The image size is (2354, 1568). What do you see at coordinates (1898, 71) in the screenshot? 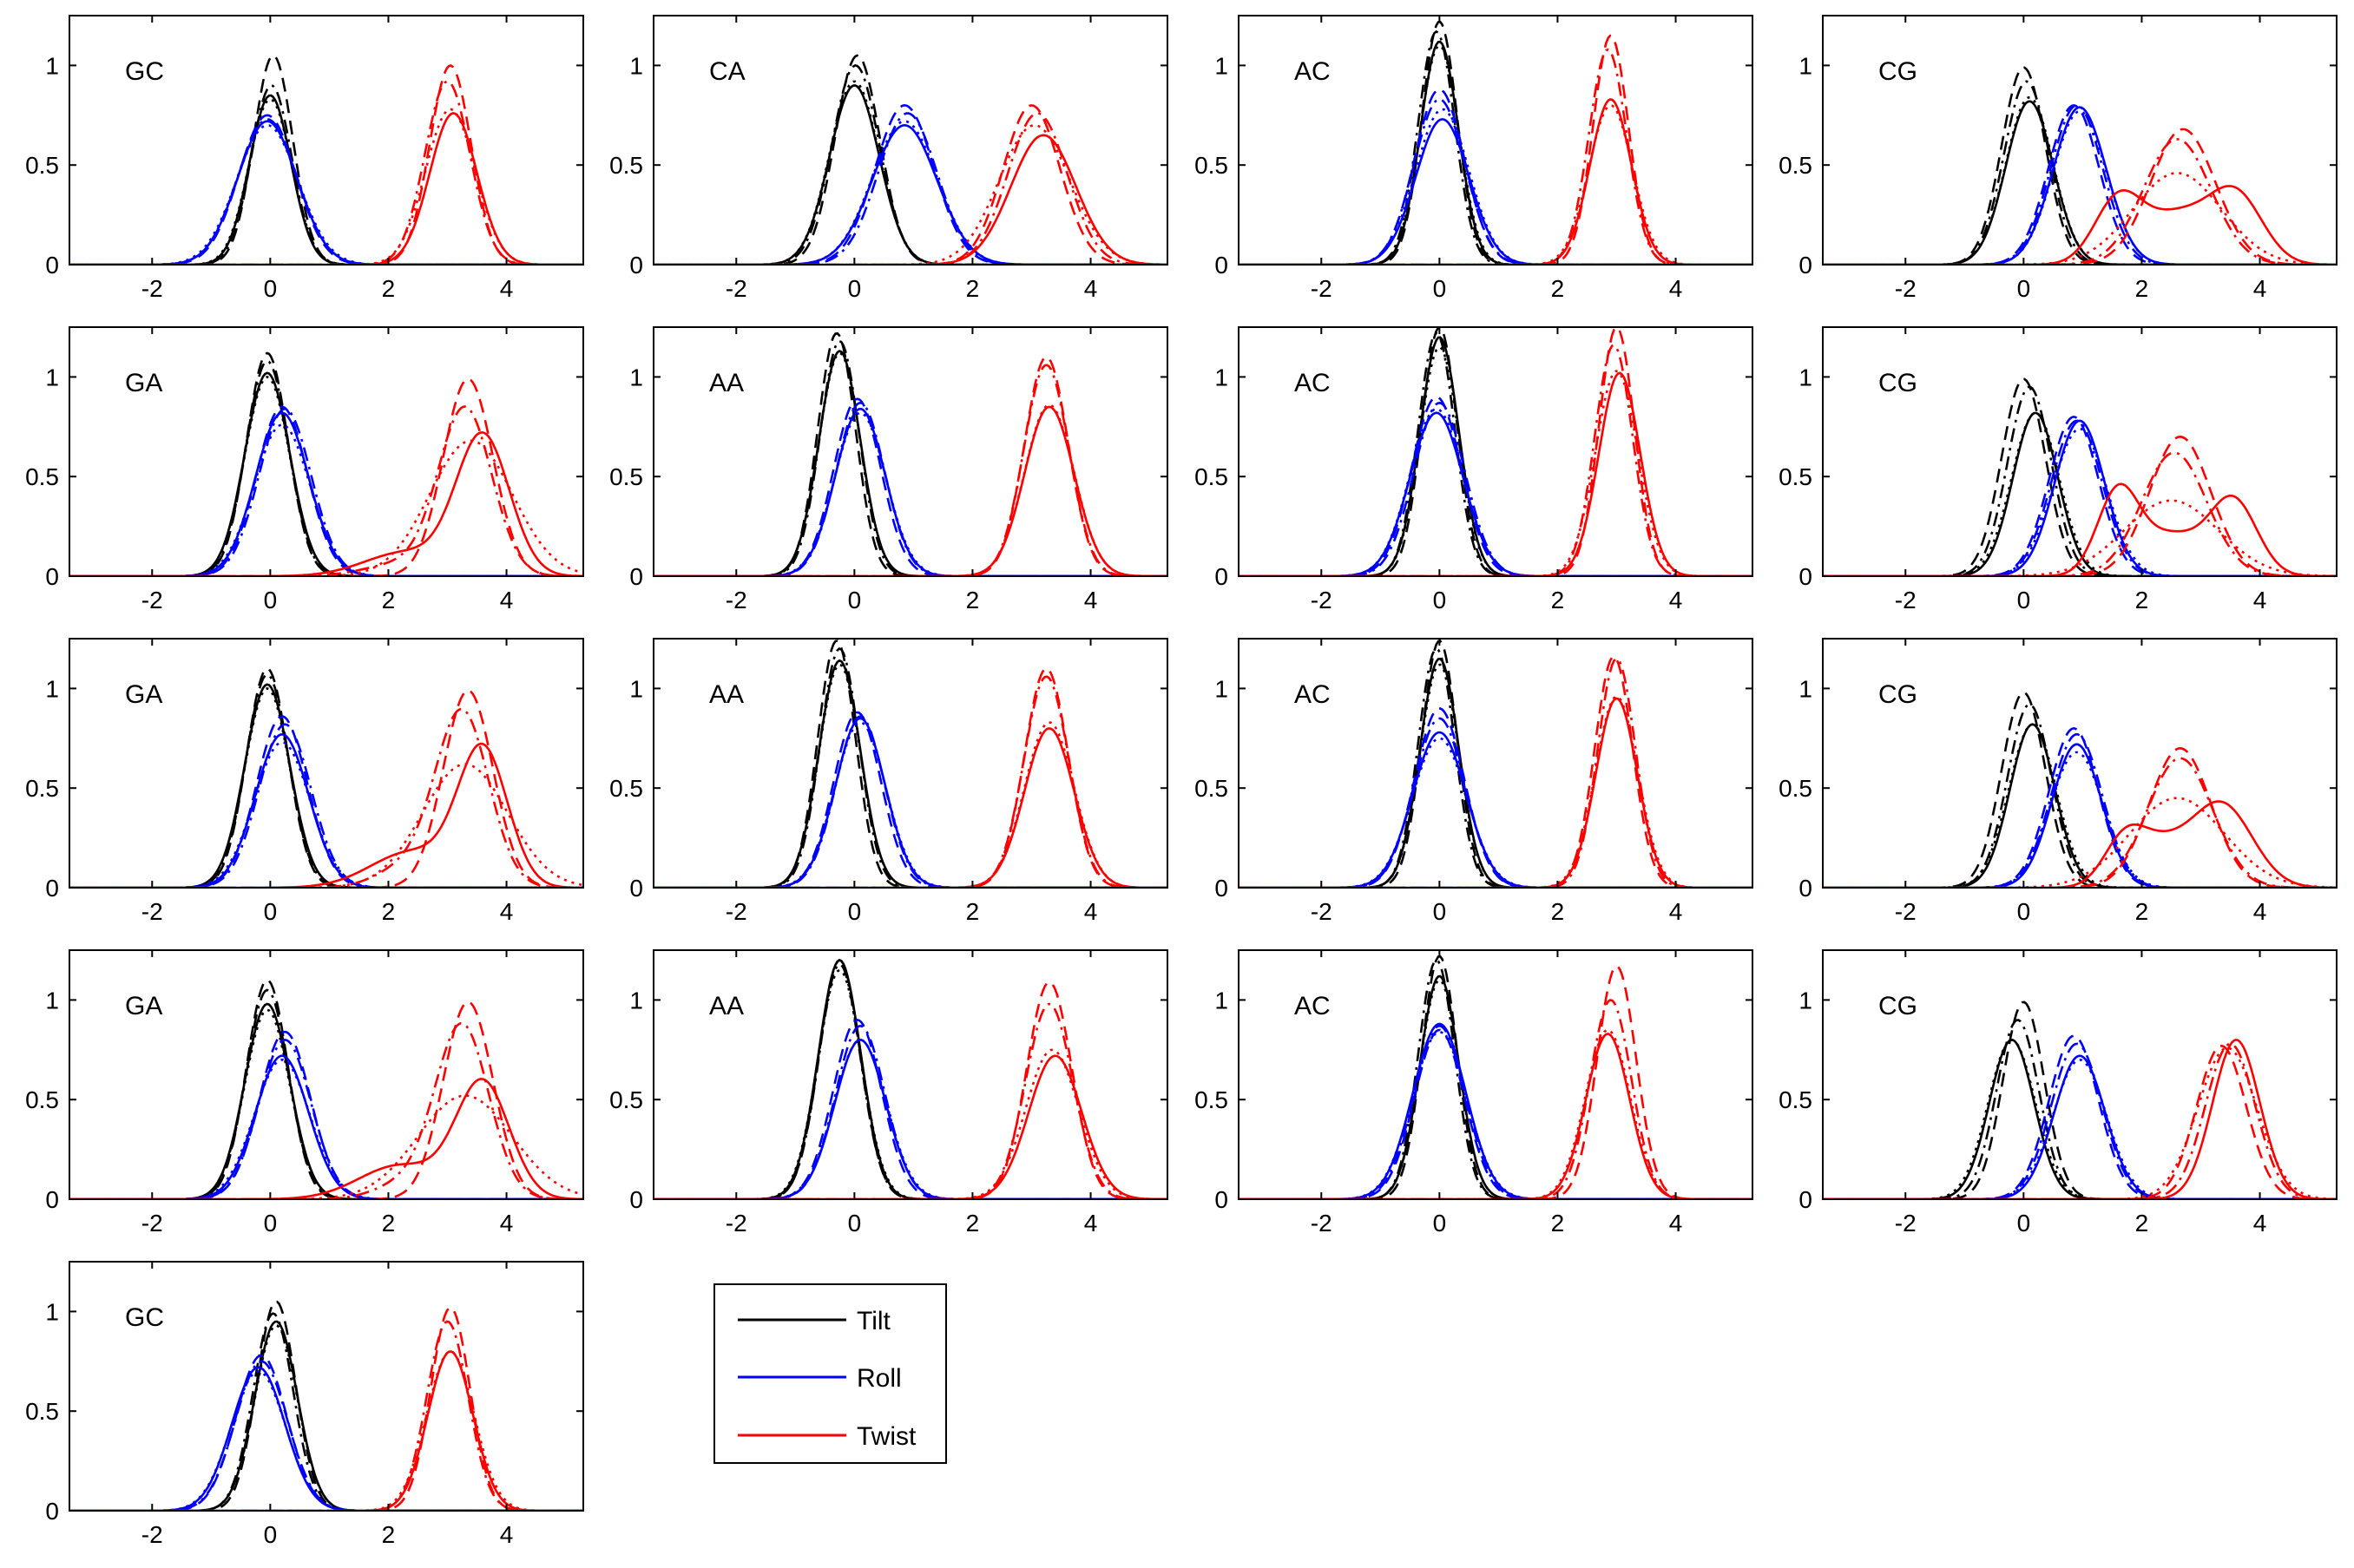
I see `panel-label: CG` at bounding box center [1898, 71].